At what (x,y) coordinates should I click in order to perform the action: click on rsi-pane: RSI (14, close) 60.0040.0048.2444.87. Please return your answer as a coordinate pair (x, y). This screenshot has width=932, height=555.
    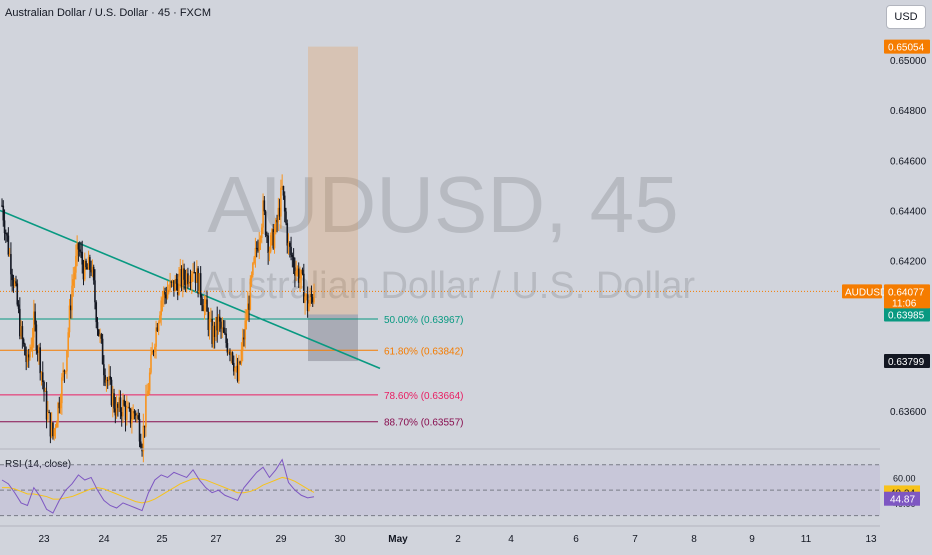
    Looking at the image, I should click on (460, 487).